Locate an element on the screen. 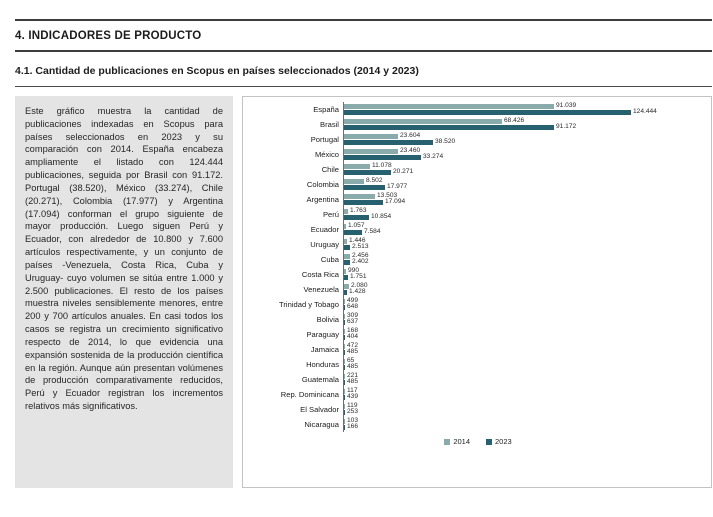 The height and width of the screenshot is (517, 713). bar-line: 17.977 is located at coordinates (525, 187).